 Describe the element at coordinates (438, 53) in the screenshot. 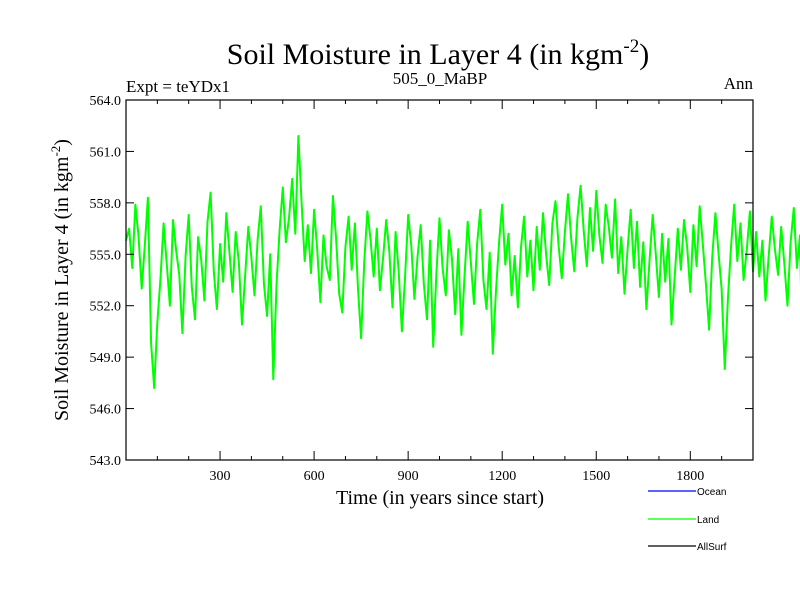

I see `chart-title: Soil Moisture in Layer 4 (in kgm-2)` at that location.